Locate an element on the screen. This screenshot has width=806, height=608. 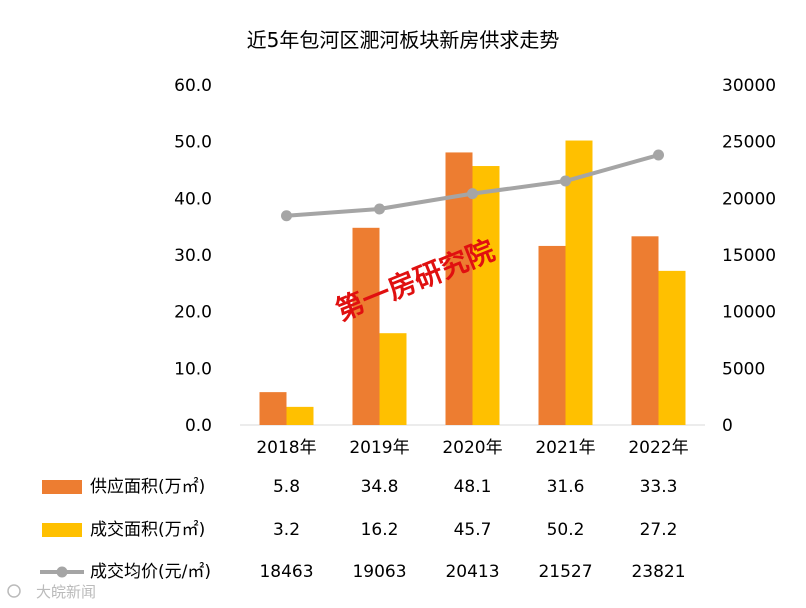
data-label: 45.7 is located at coordinates (473, 530).